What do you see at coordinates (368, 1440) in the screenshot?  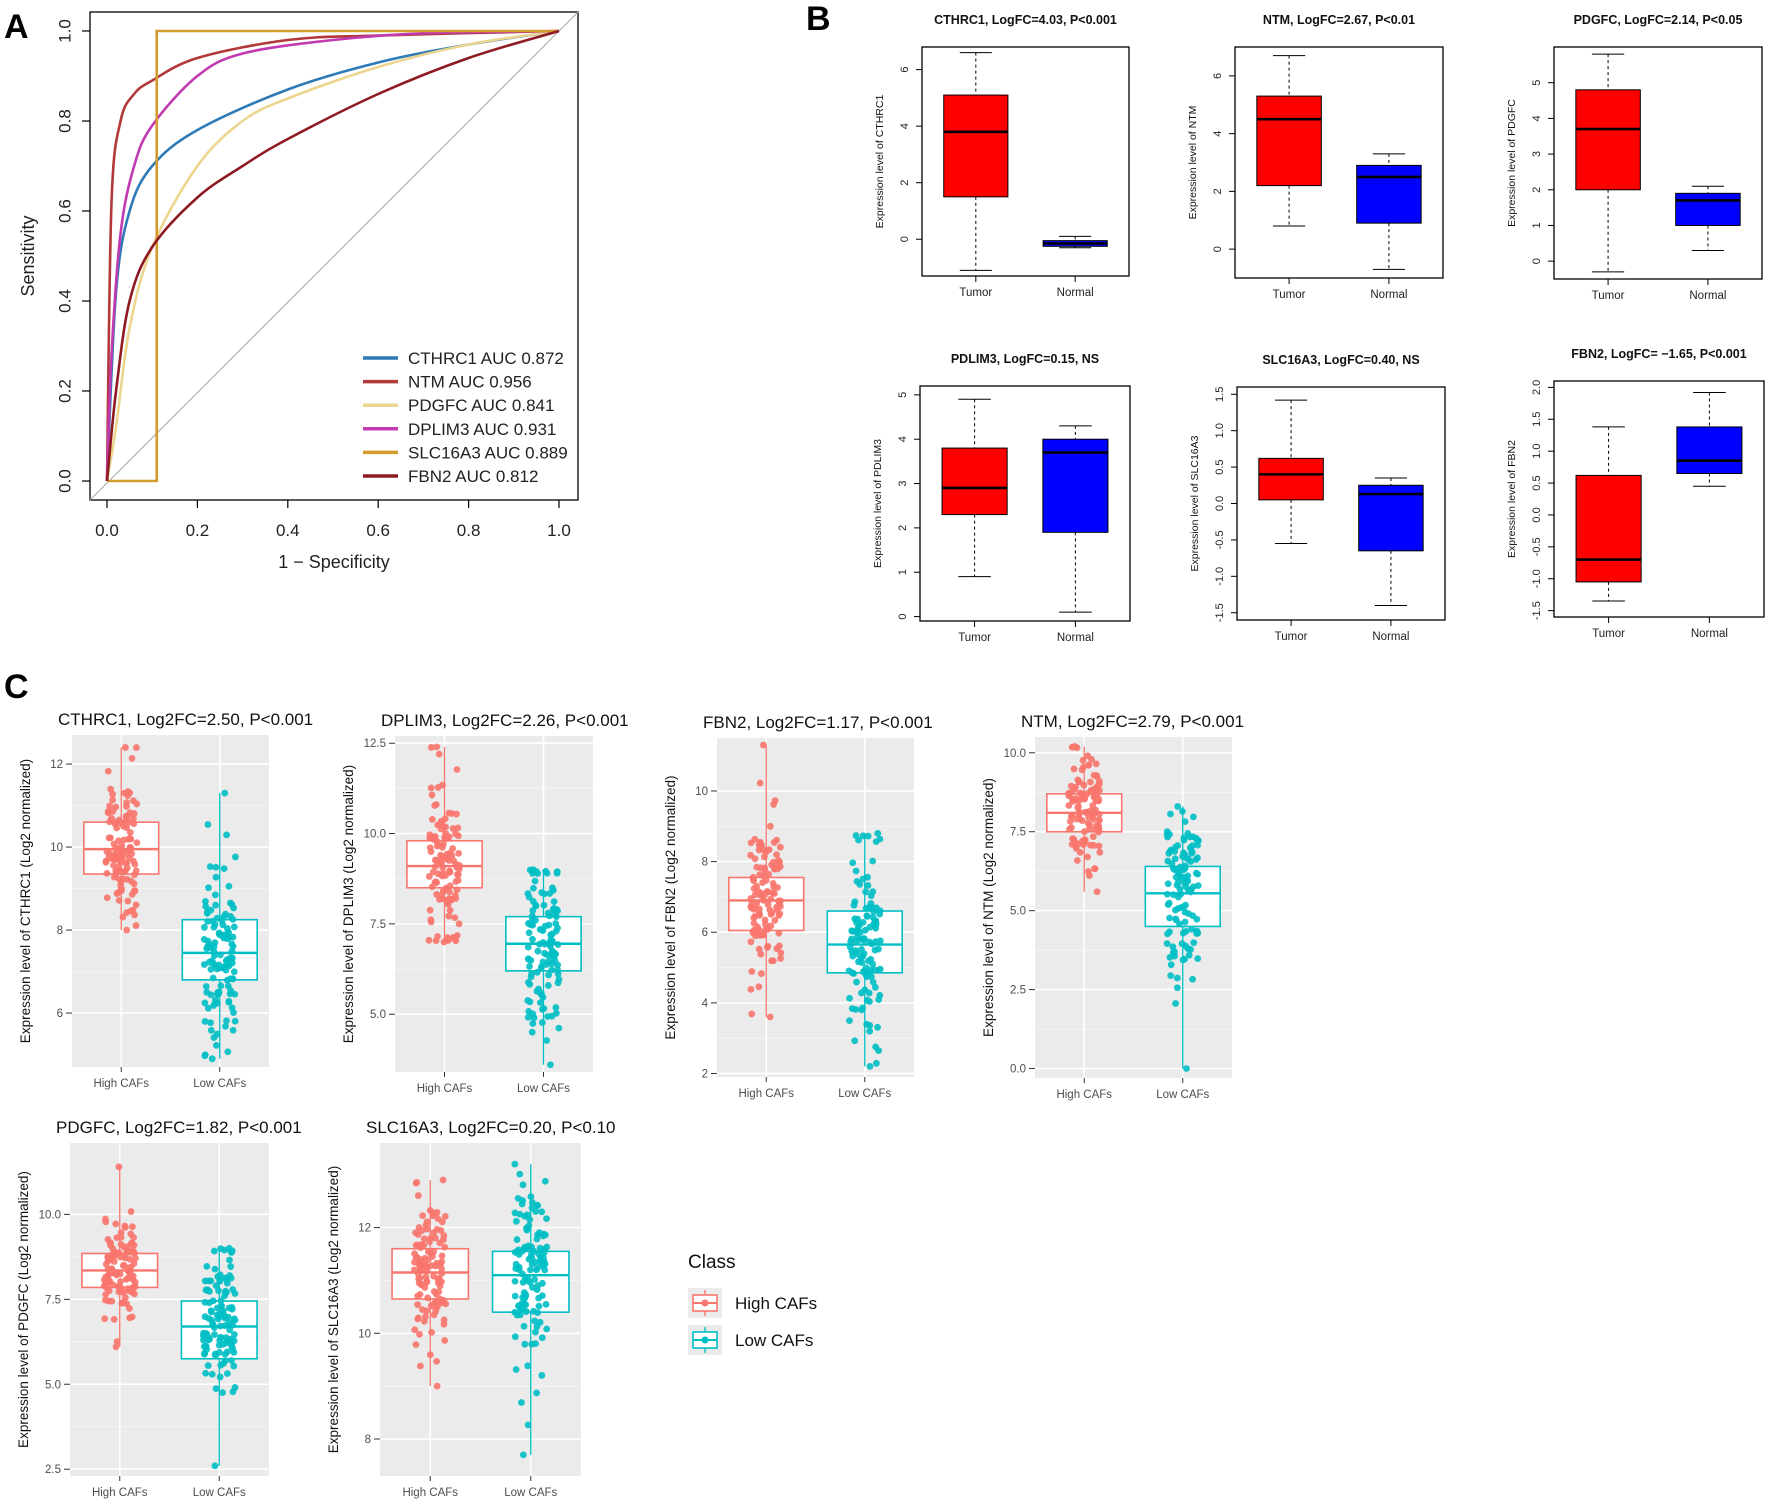 I see `c6-y-tick-label: 8` at bounding box center [368, 1440].